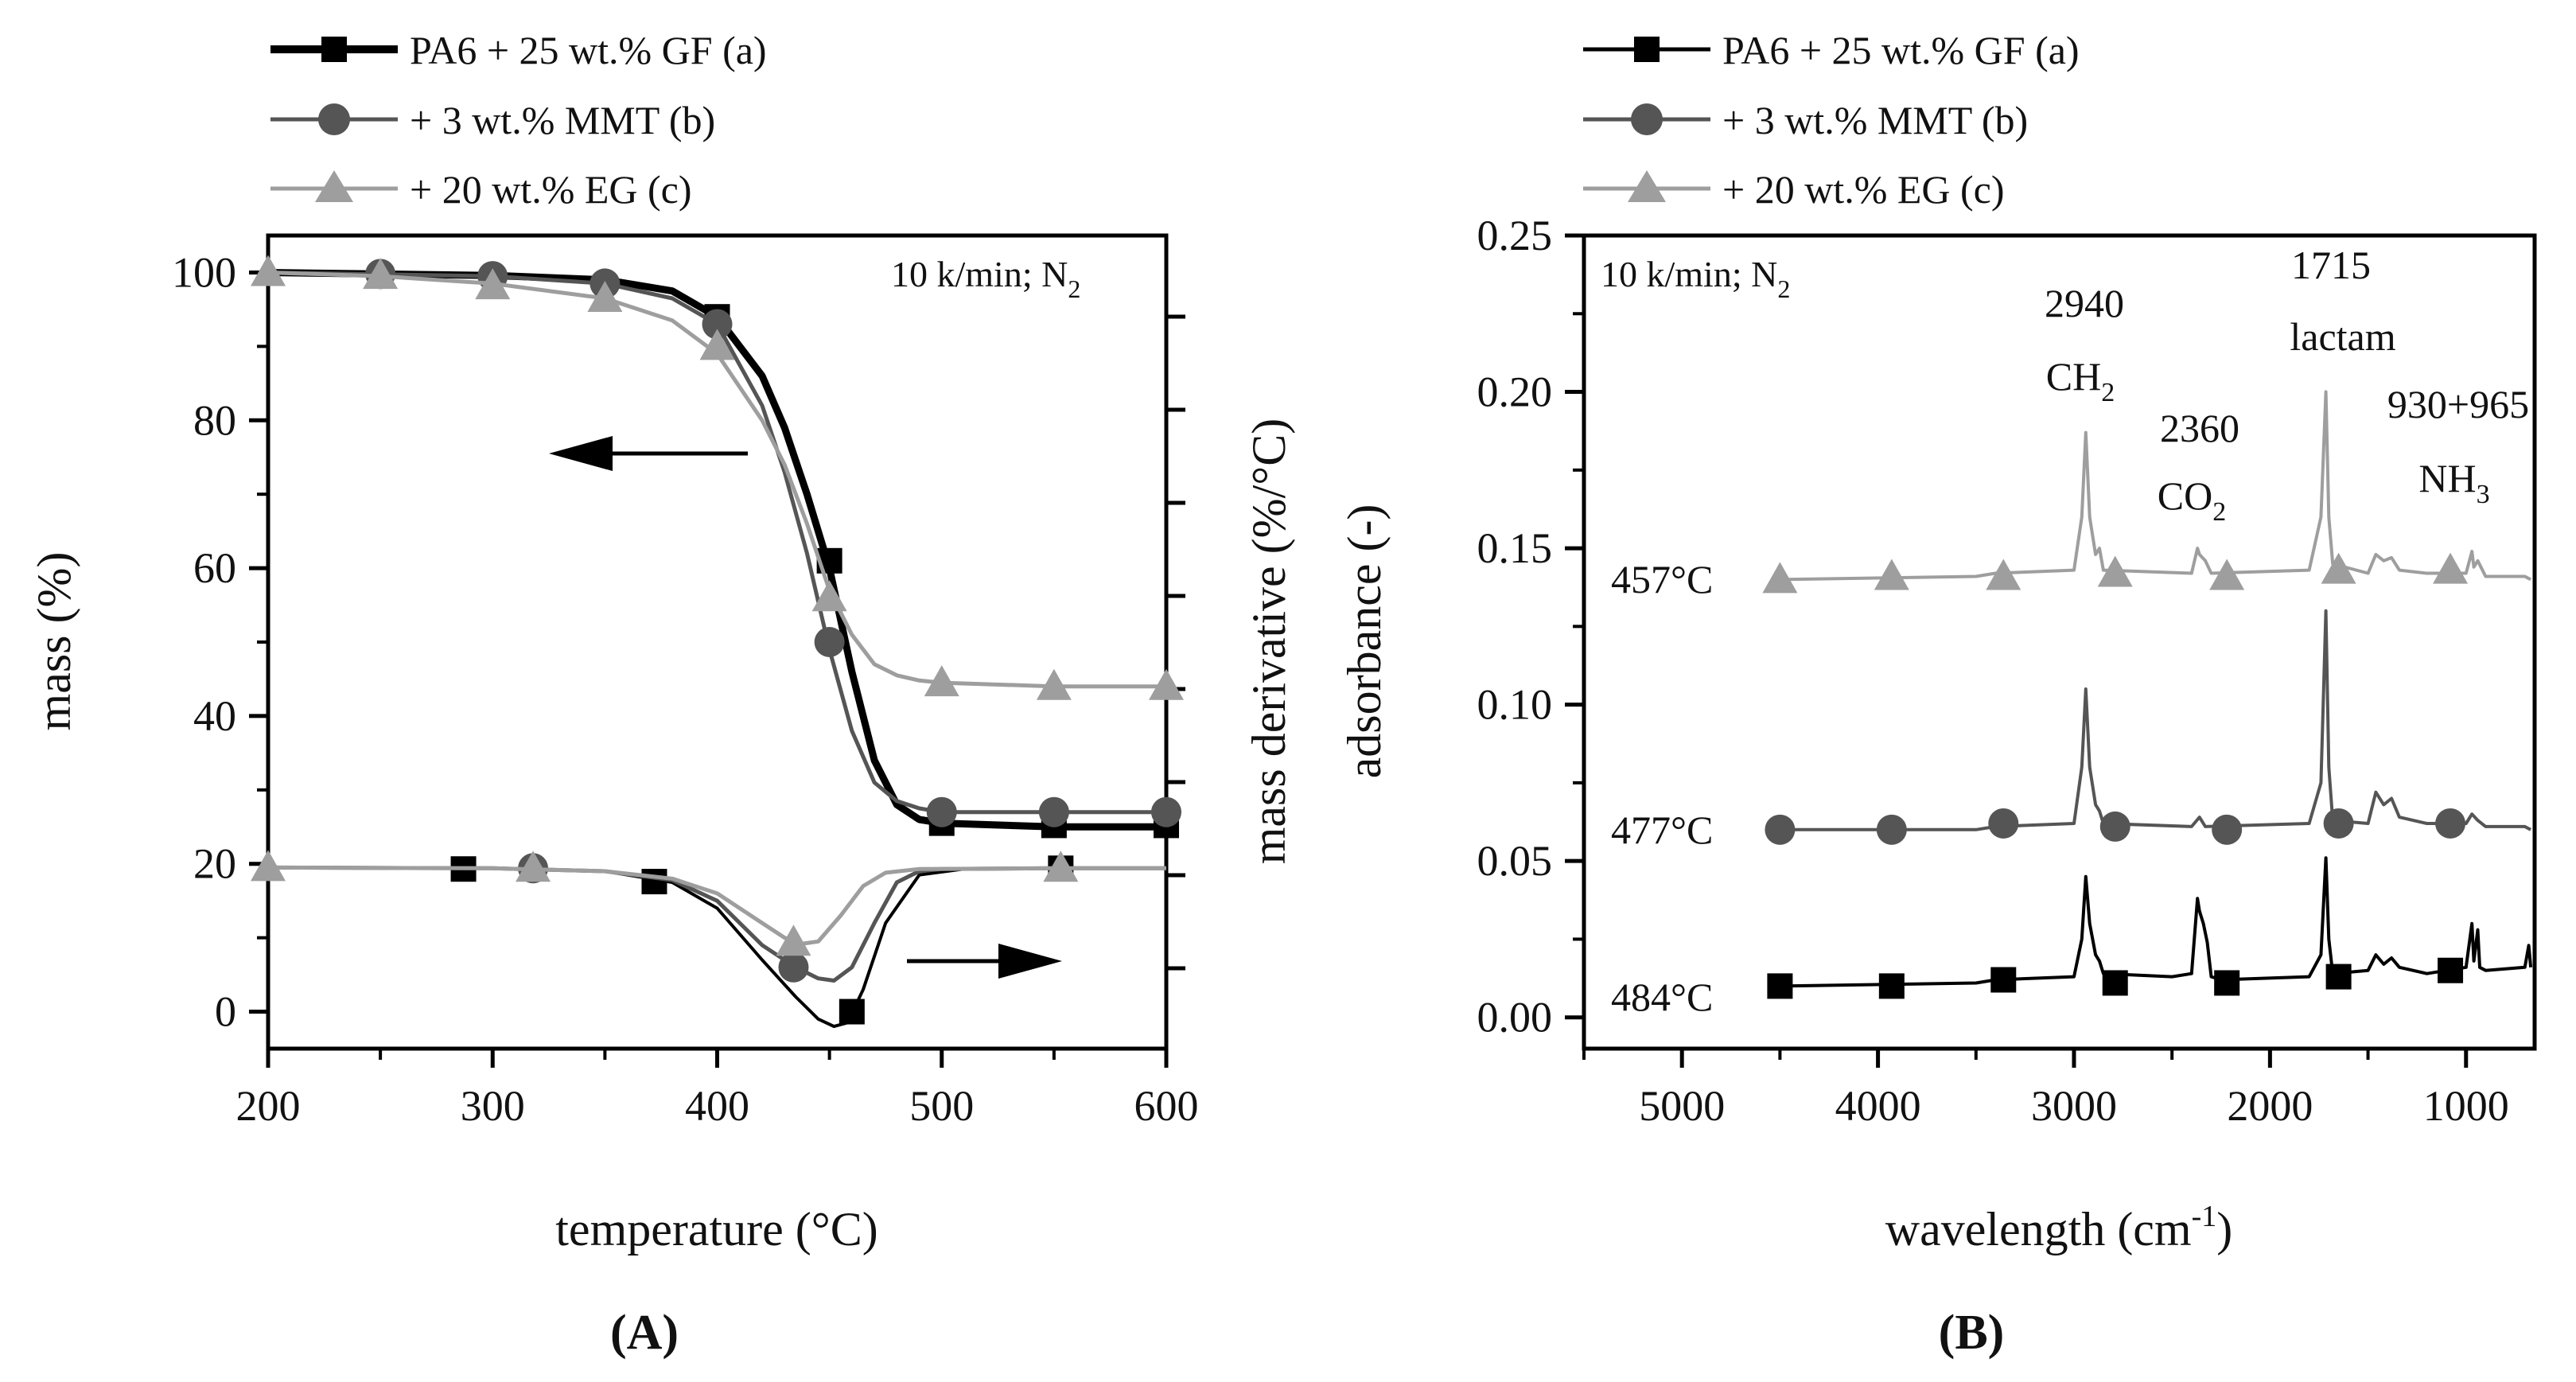 The height and width of the screenshot is (1382, 2576). I want to click on y-tick-label-a: 40, so click(215, 716).